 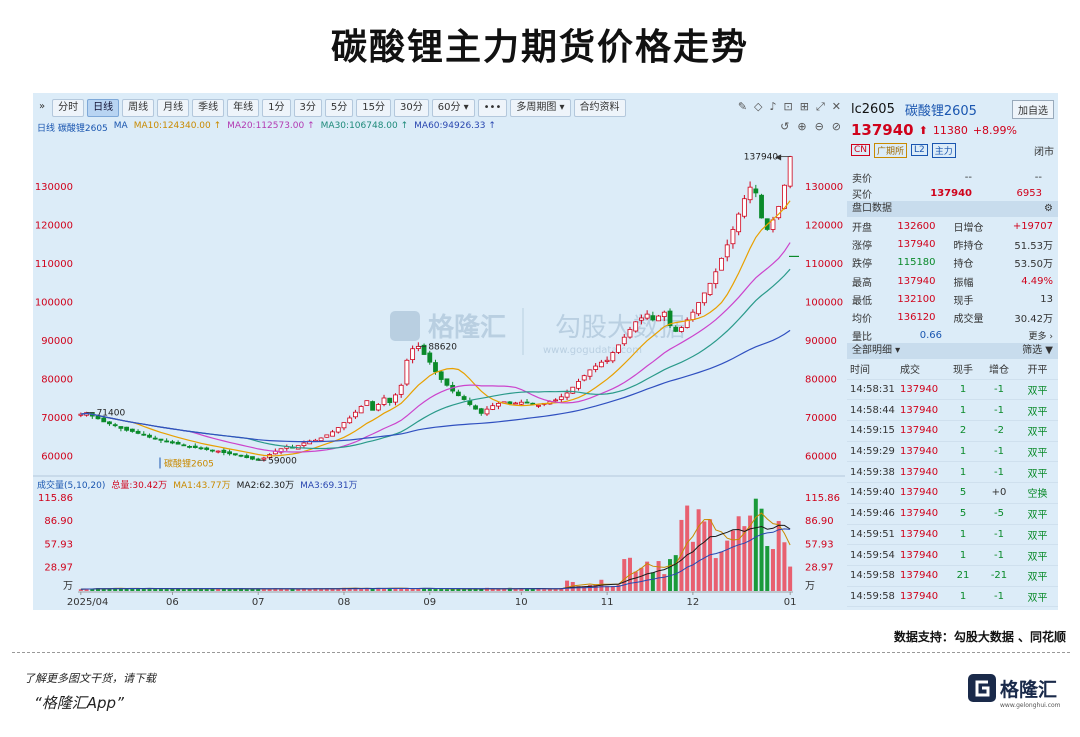 I want to click on period-button-1: 日线, so click(x=103, y=108).